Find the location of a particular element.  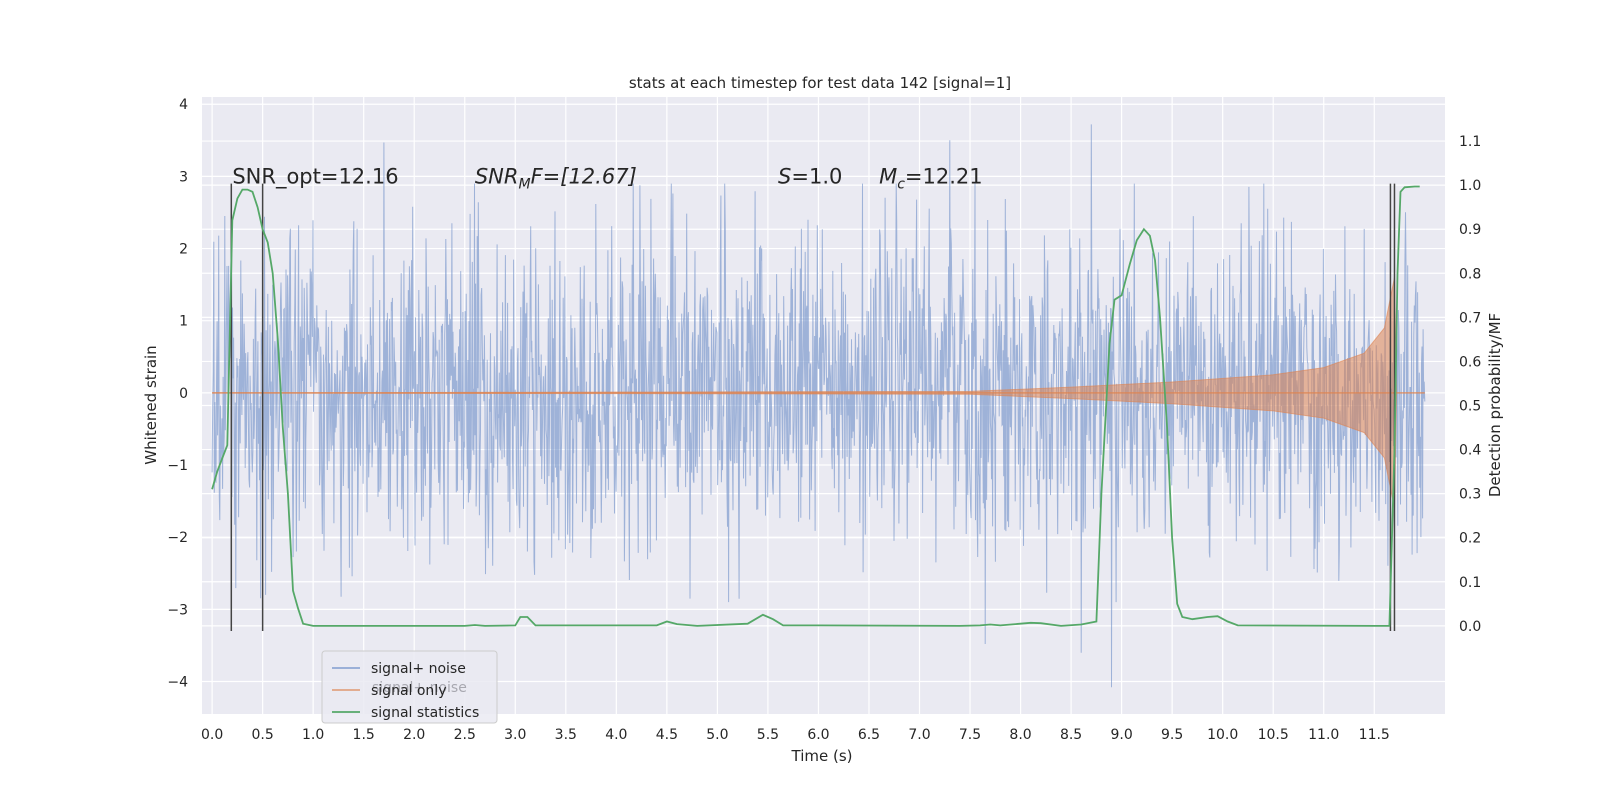

legend-box is located at coordinates (409, 687).